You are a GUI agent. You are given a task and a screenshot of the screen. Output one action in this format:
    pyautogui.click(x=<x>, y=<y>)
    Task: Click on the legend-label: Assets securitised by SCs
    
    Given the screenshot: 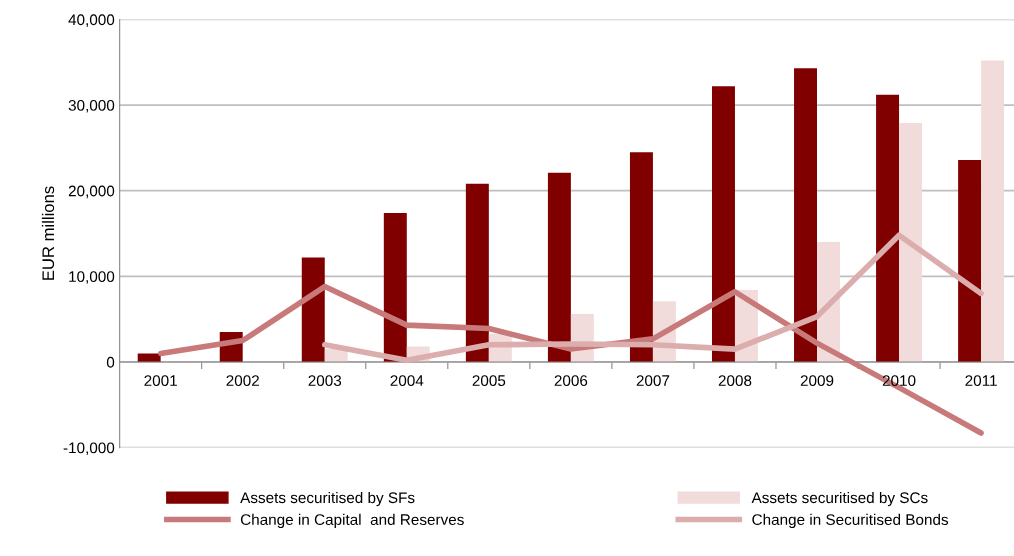 What is the action you would take?
    pyautogui.click(x=839, y=499)
    